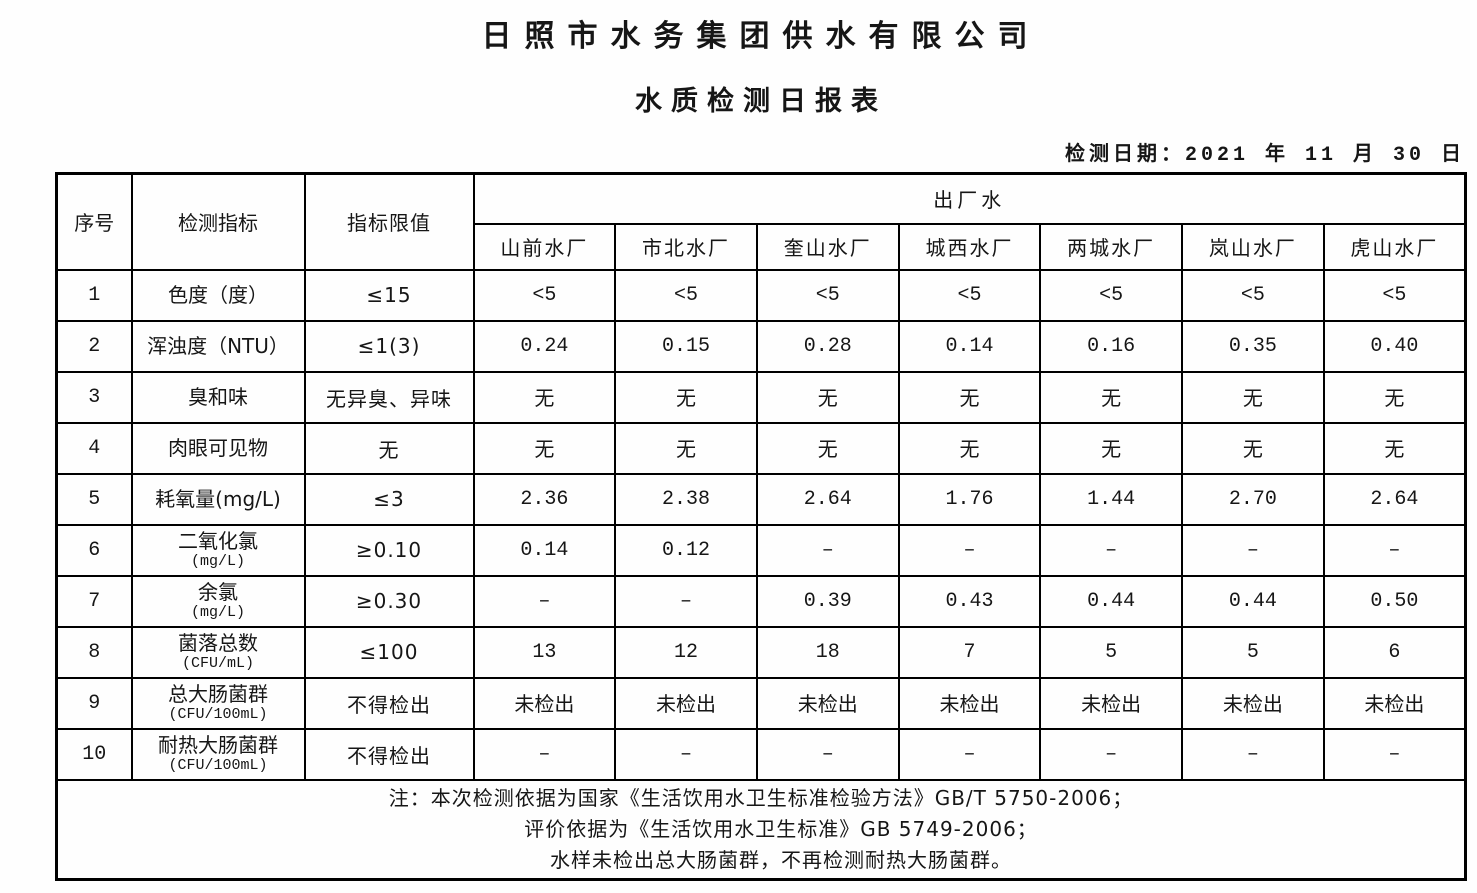 This screenshot has height=893, width=1477. I want to click on value-cell: 18, so click(827, 652).